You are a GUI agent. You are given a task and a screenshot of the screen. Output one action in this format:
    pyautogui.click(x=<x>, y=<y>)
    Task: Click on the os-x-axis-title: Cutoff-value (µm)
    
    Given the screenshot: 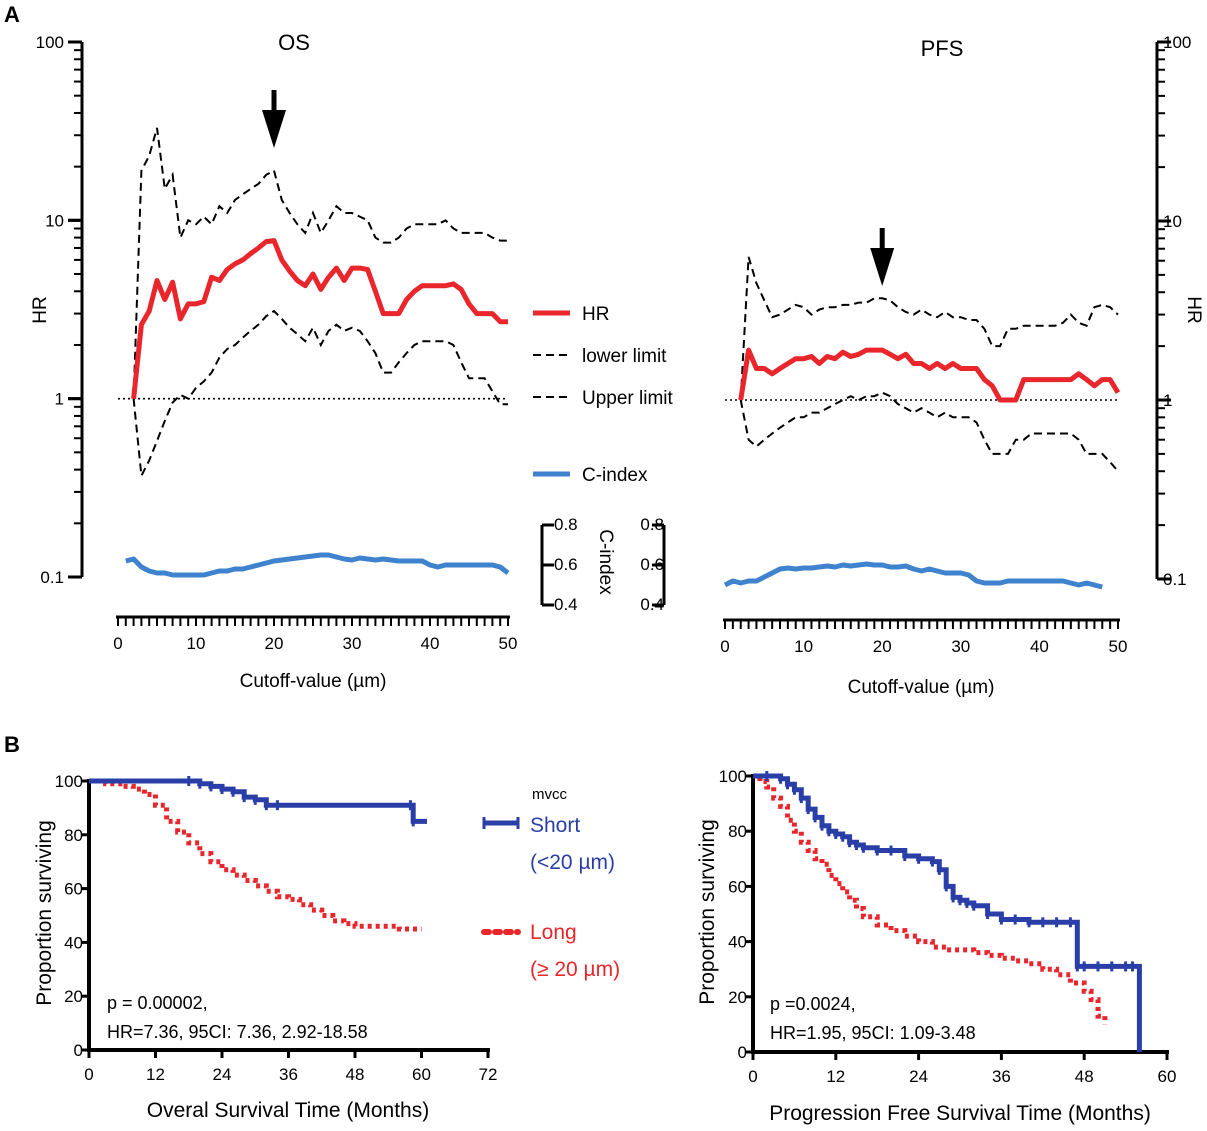 What is the action you would take?
    pyautogui.click(x=313, y=681)
    